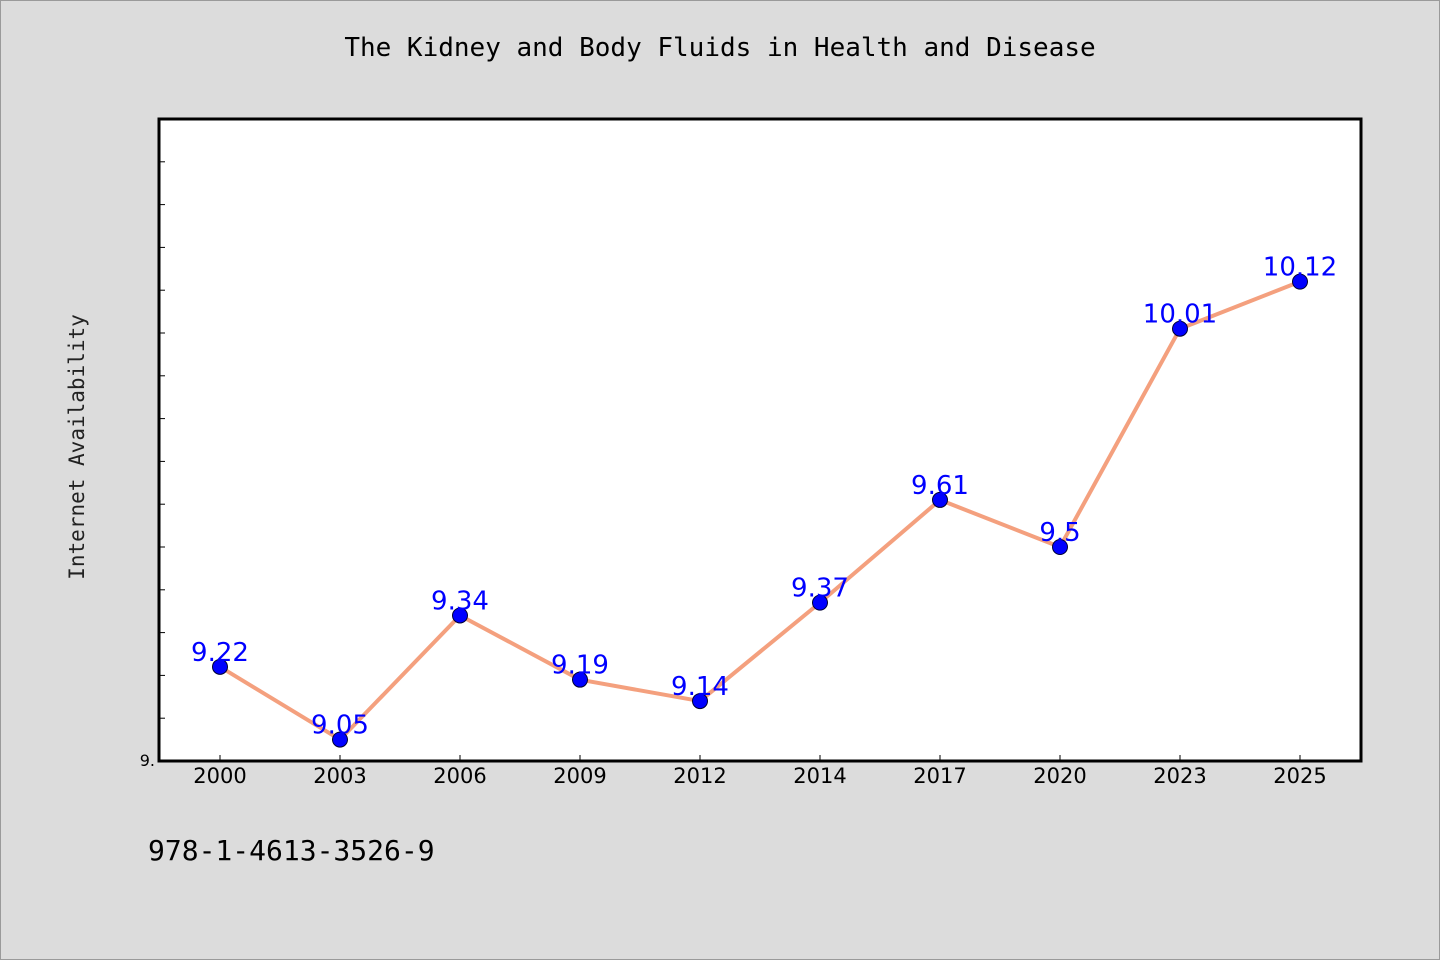  I want to click on data-label: 9.61, so click(940, 486).